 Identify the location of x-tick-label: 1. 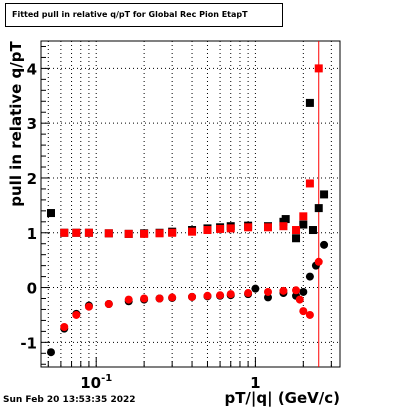
(255, 383).